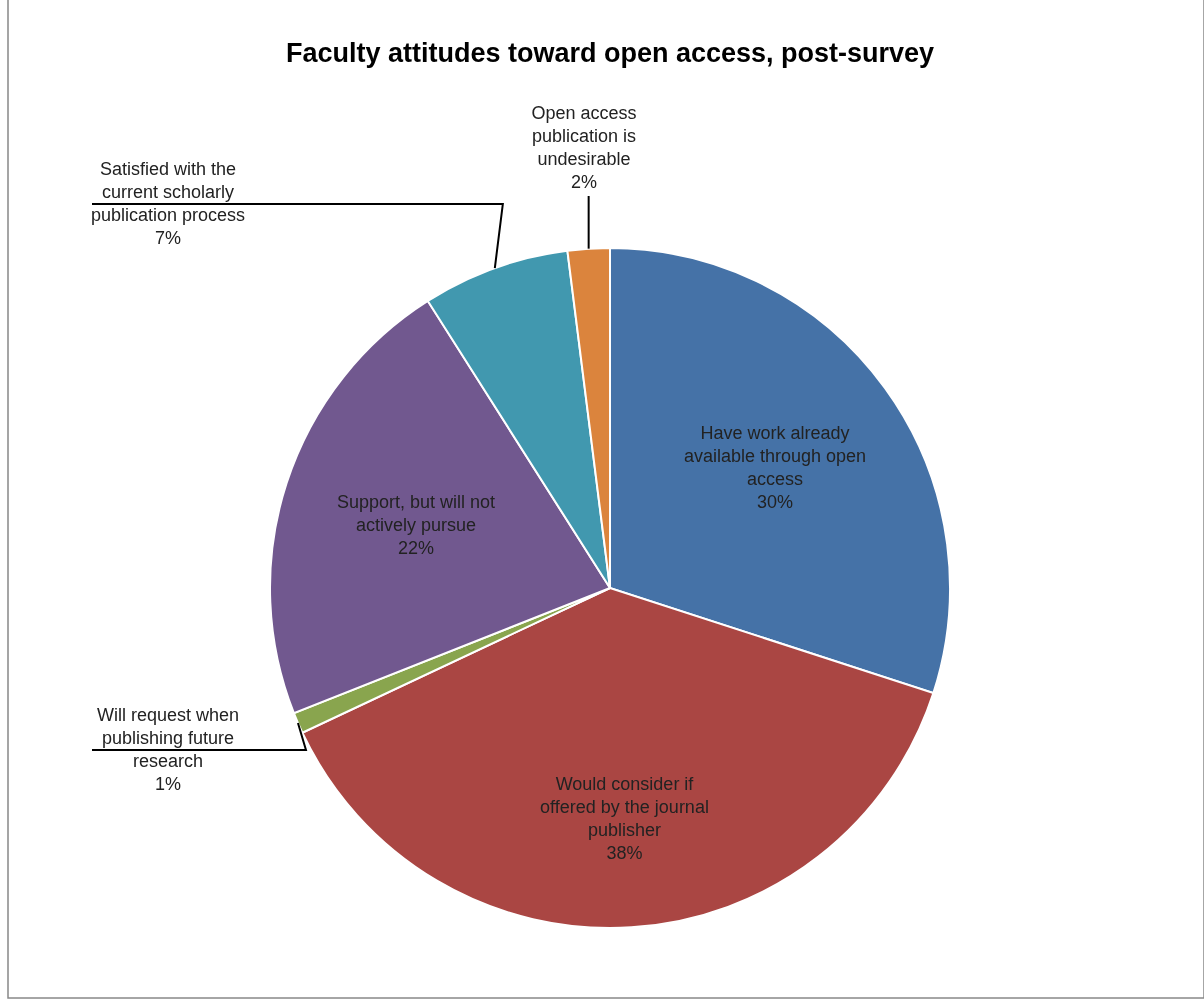 The height and width of the screenshot is (1000, 1204). What do you see at coordinates (775, 456) in the screenshot?
I see `slice-label: Have work already available through open access` at bounding box center [775, 456].